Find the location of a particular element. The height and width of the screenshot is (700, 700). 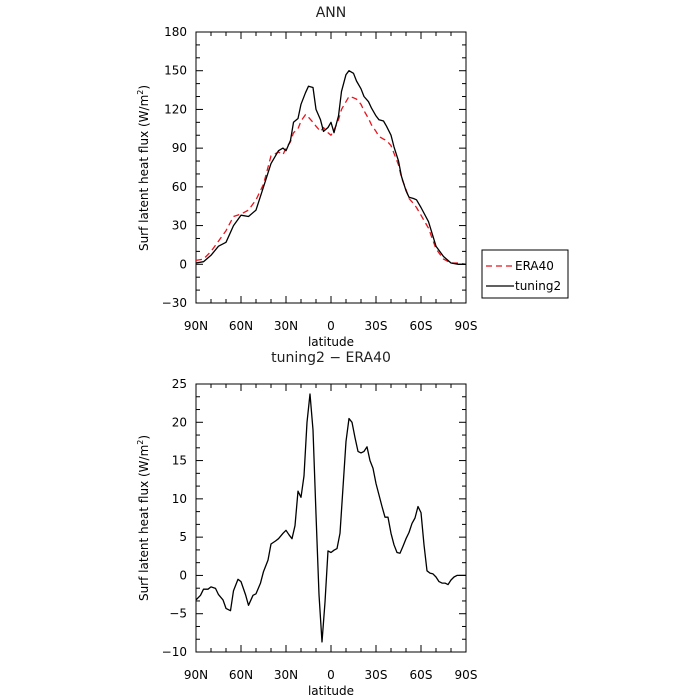

bottom-chart-y-tick-label: 25 is located at coordinates (179, 384).